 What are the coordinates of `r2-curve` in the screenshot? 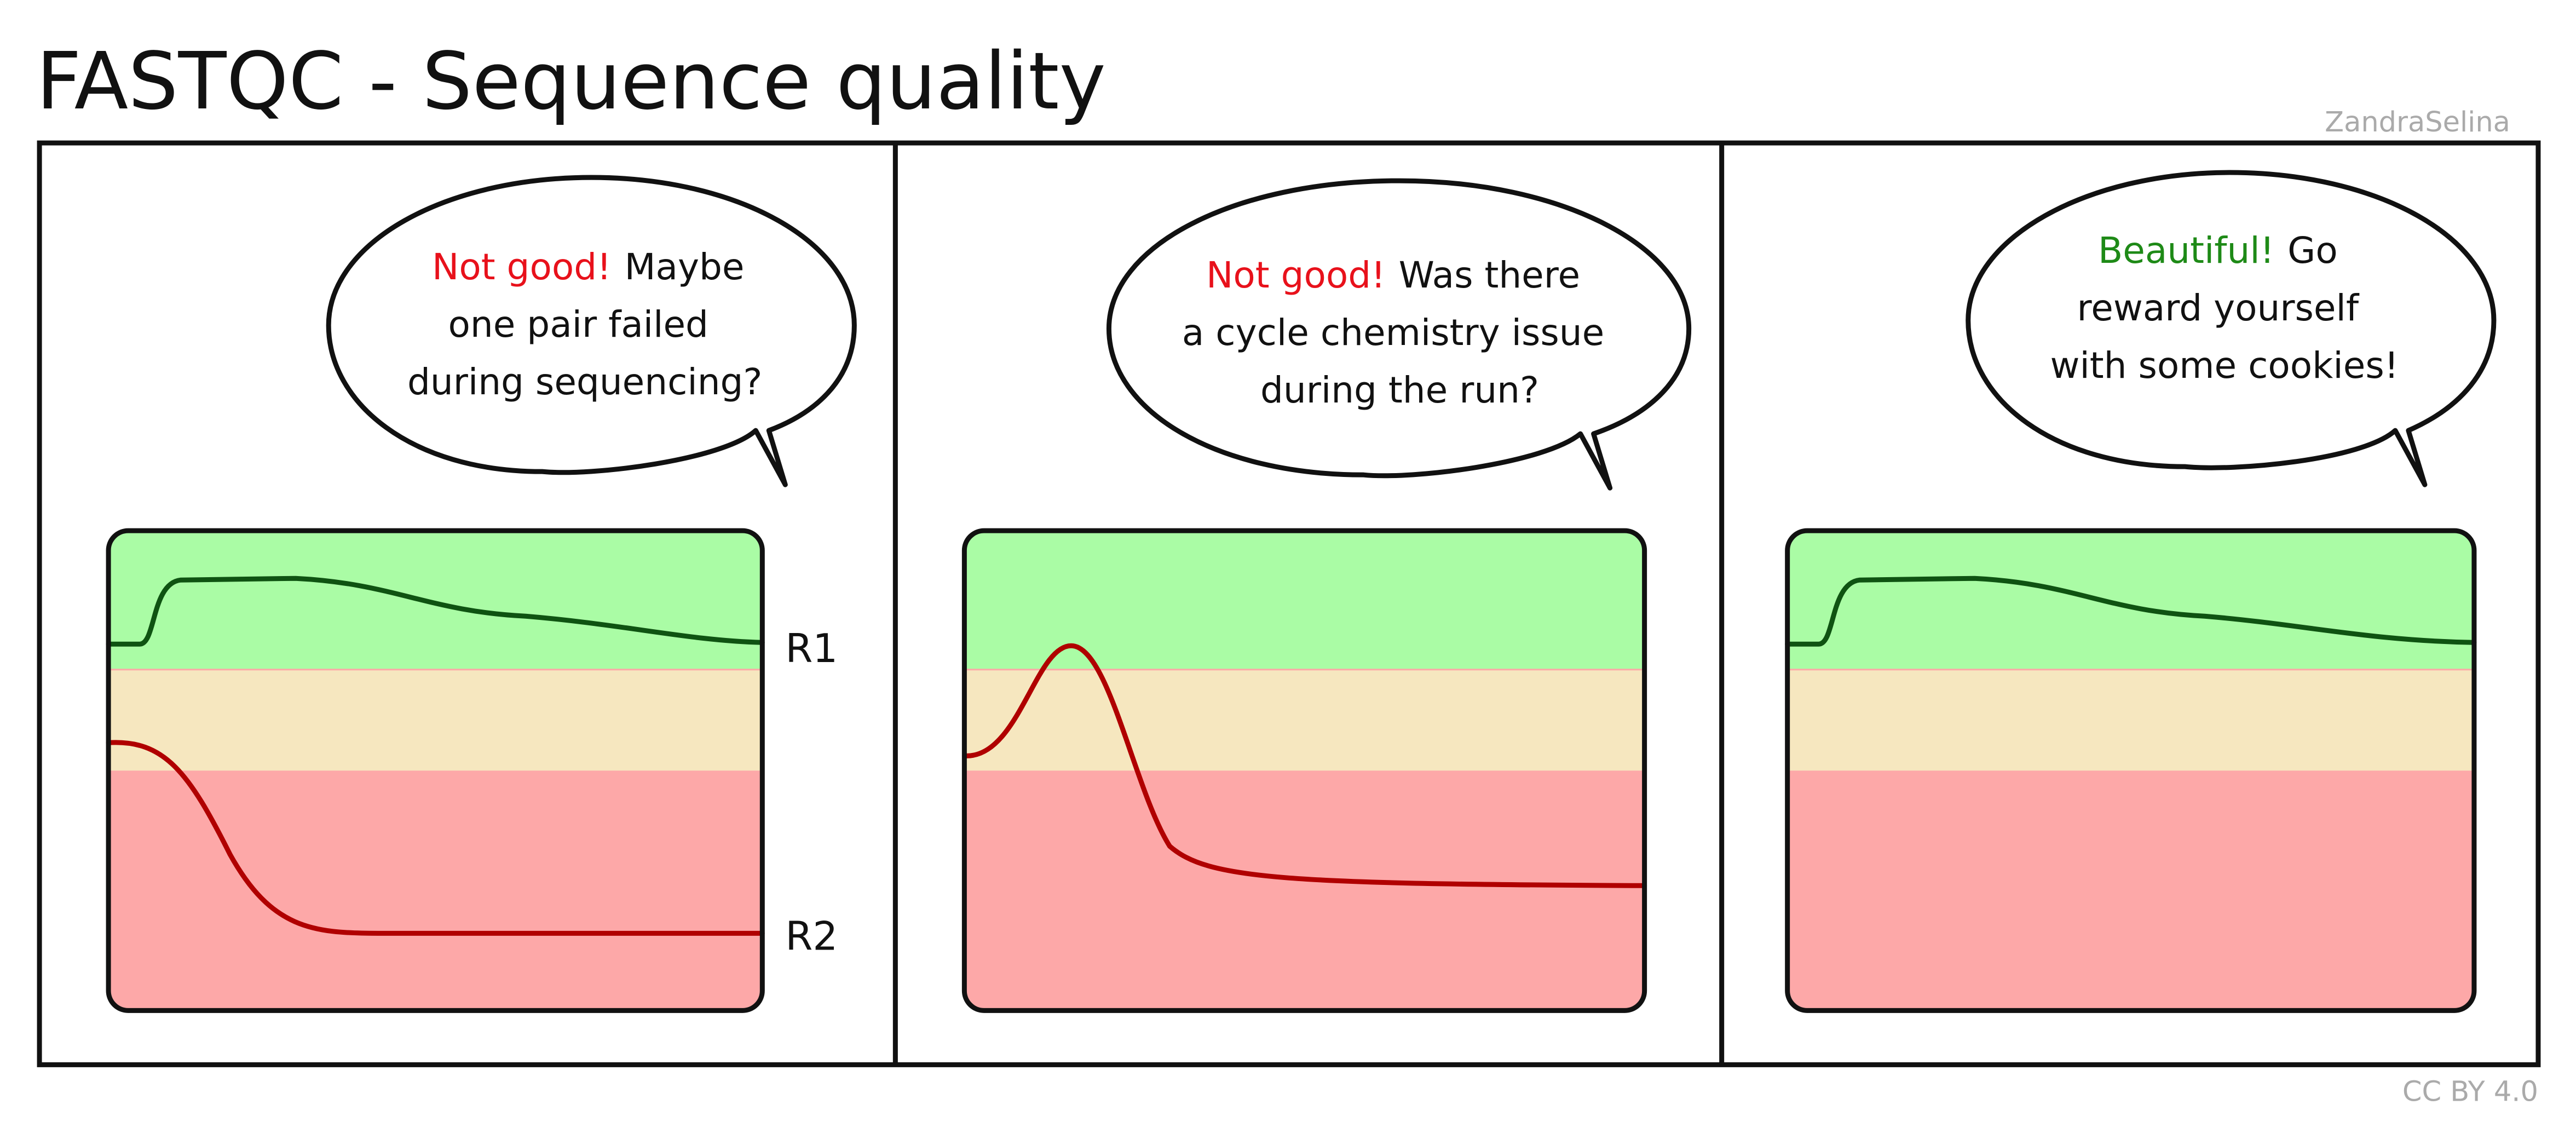 It's located at (435, 838).